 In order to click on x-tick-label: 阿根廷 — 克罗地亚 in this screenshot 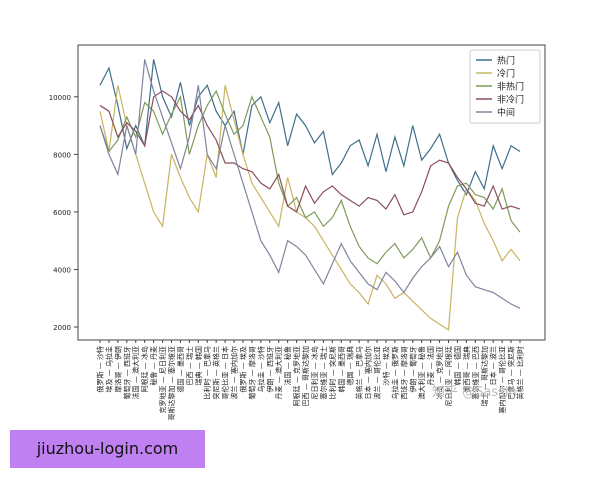, I will do `click(296, 376)`.